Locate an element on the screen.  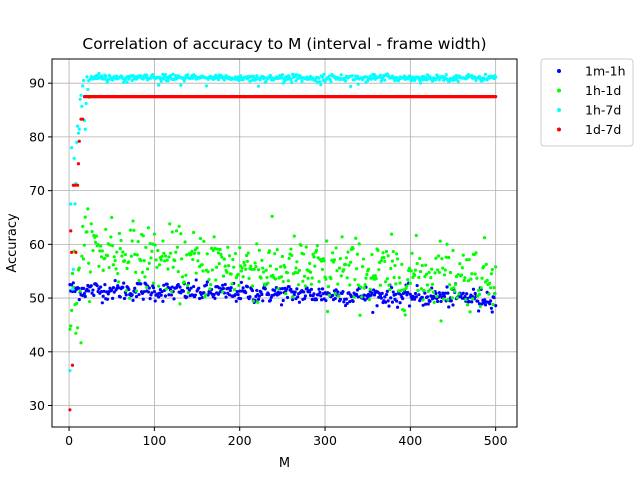
y-tick-label: 40 is located at coordinates (37, 351).